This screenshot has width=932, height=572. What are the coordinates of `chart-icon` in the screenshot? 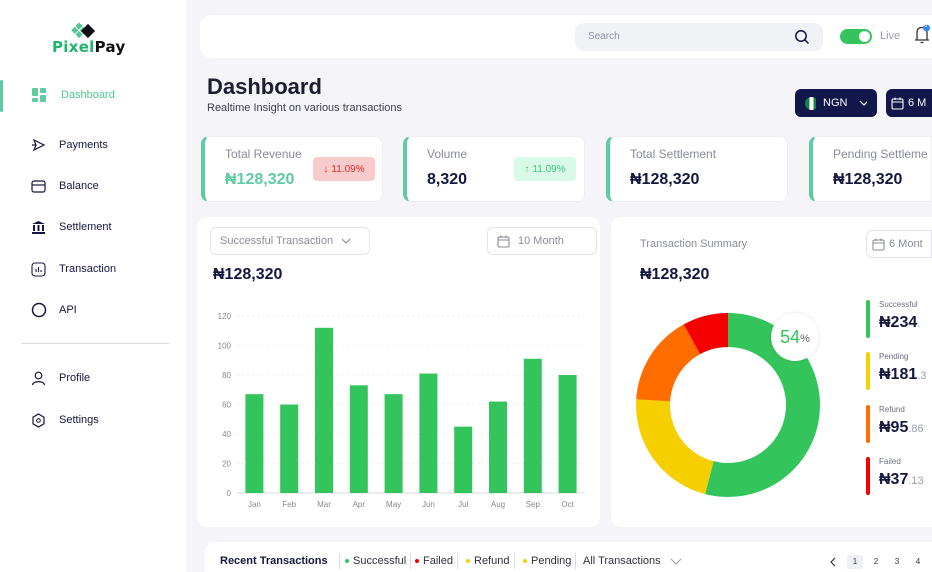 It's located at (38, 269).